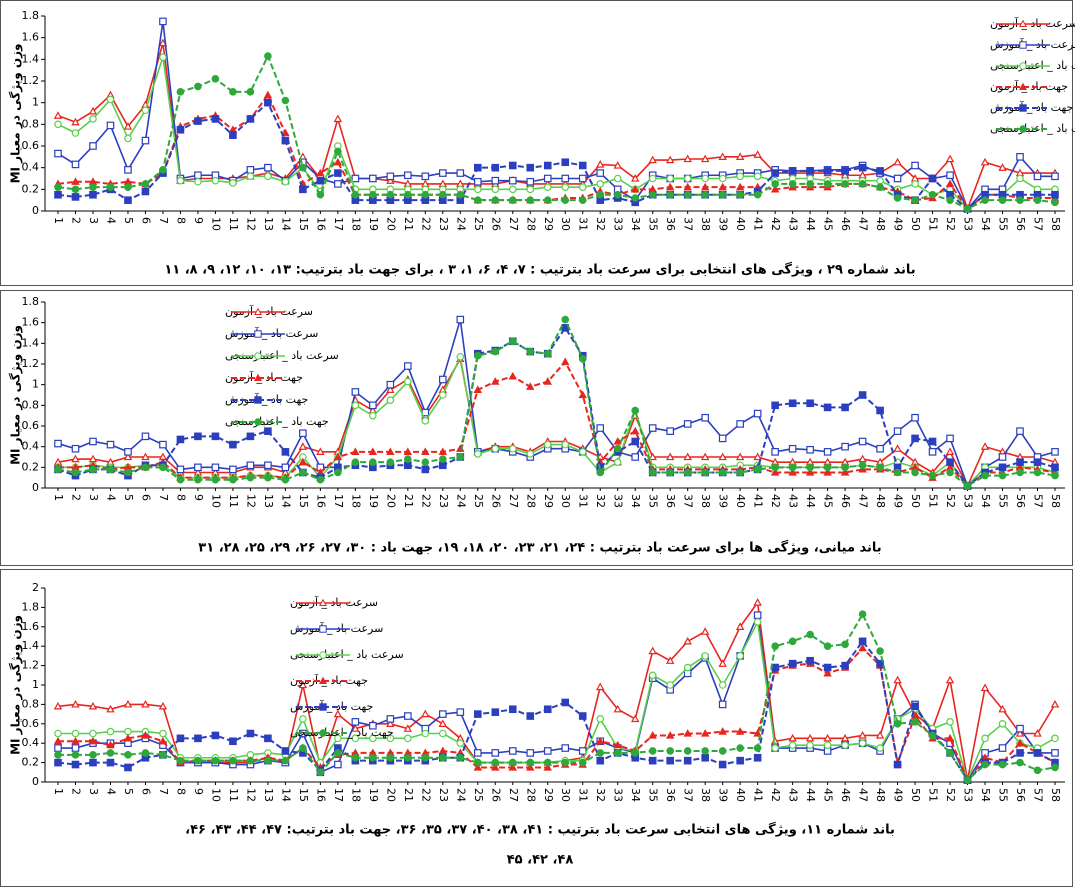 The height and width of the screenshot is (888, 1075). Describe the element at coordinates (75, 220) in the screenshot. I see `x-tick-label: 2` at that location.